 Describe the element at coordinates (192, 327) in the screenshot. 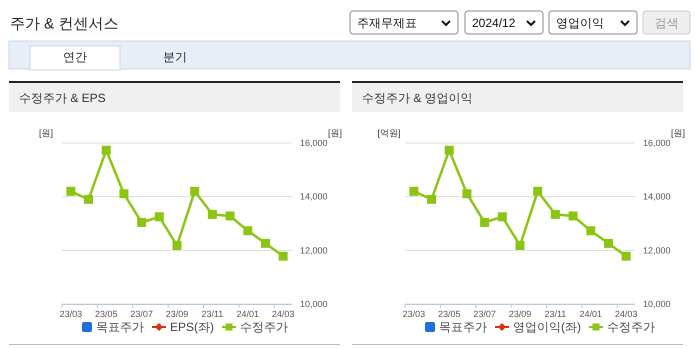

I see `legend-label: EPS(좌)` at that location.